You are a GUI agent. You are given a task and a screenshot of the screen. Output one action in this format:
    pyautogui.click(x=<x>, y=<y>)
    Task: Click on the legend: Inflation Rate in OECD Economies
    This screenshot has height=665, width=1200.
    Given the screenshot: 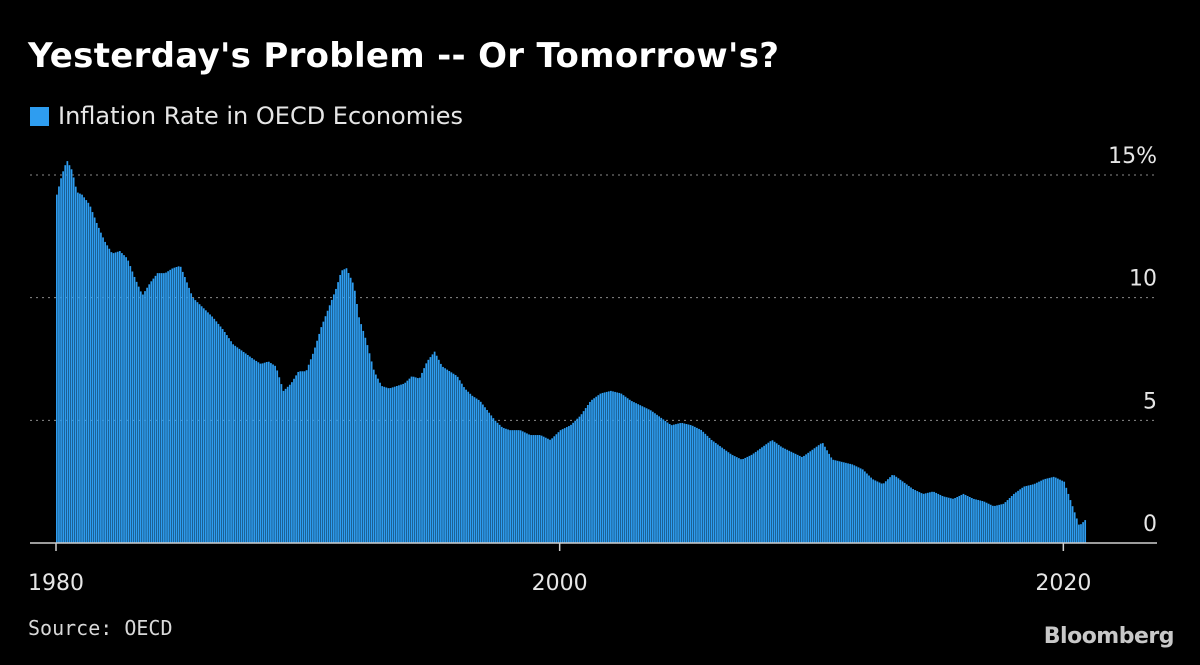 What is the action you would take?
    pyautogui.click(x=246, y=116)
    